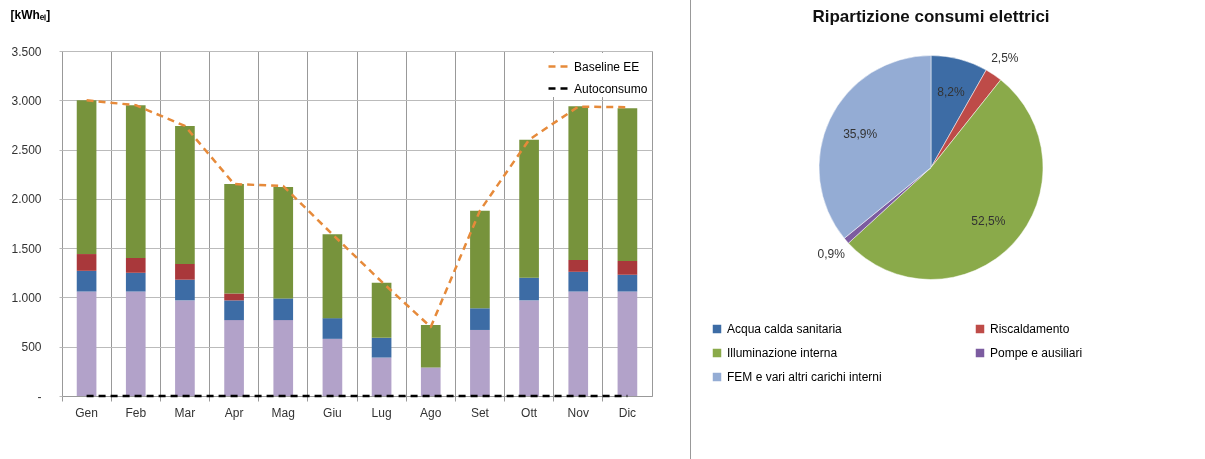 Image resolution: width=1205 pixels, height=459 pixels. What do you see at coordinates (611, 88) in the screenshot?
I see `legend-label: Autoconsumo` at bounding box center [611, 88].